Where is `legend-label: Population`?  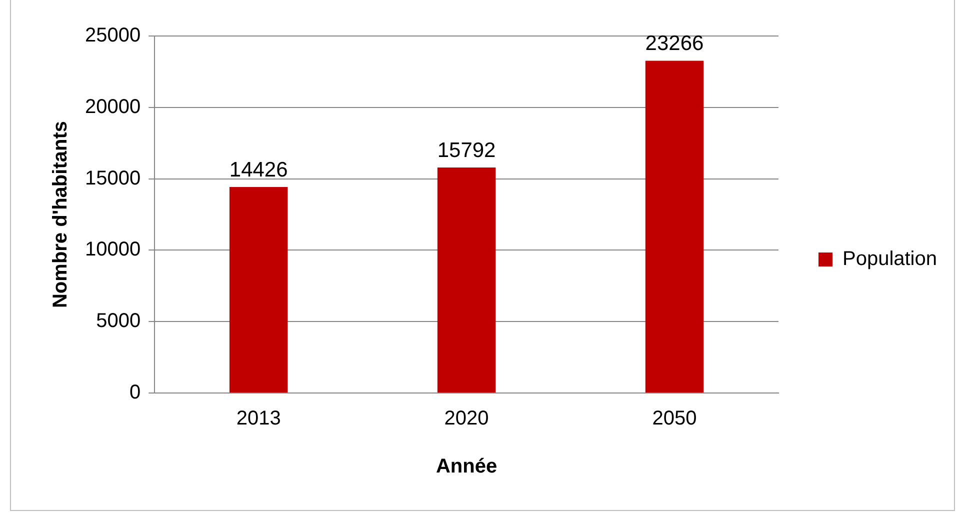 legend-label: Population is located at coordinates (890, 259).